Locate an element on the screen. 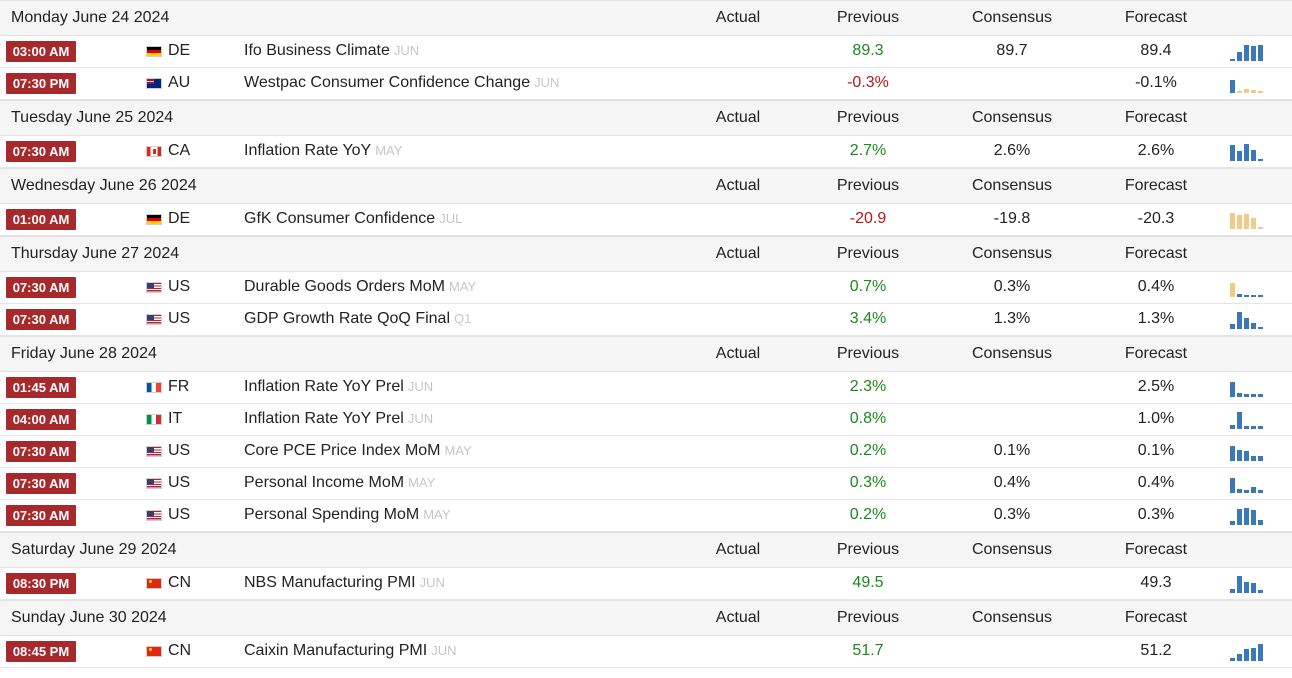  forecast-value: -20.3 is located at coordinates (1156, 218).